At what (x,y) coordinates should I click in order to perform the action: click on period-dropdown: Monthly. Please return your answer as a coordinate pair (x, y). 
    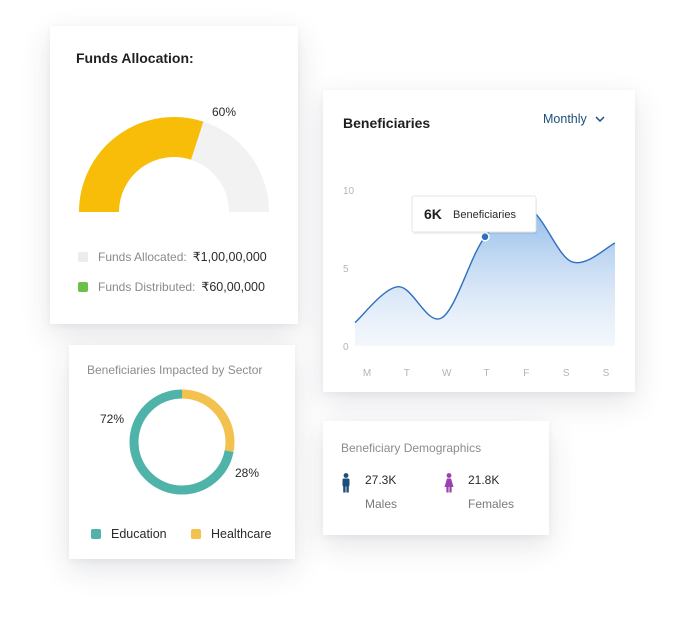
    Looking at the image, I should click on (574, 119).